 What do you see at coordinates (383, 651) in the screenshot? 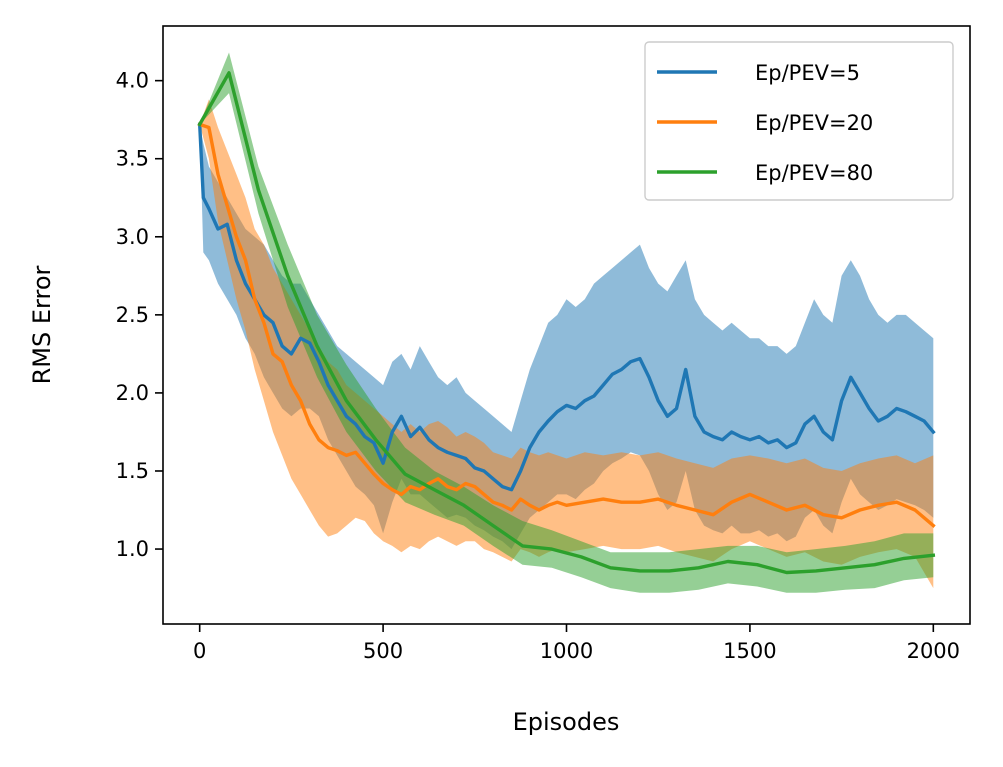
I see `x-tick-label: 500` at bounding box center [383, 651].